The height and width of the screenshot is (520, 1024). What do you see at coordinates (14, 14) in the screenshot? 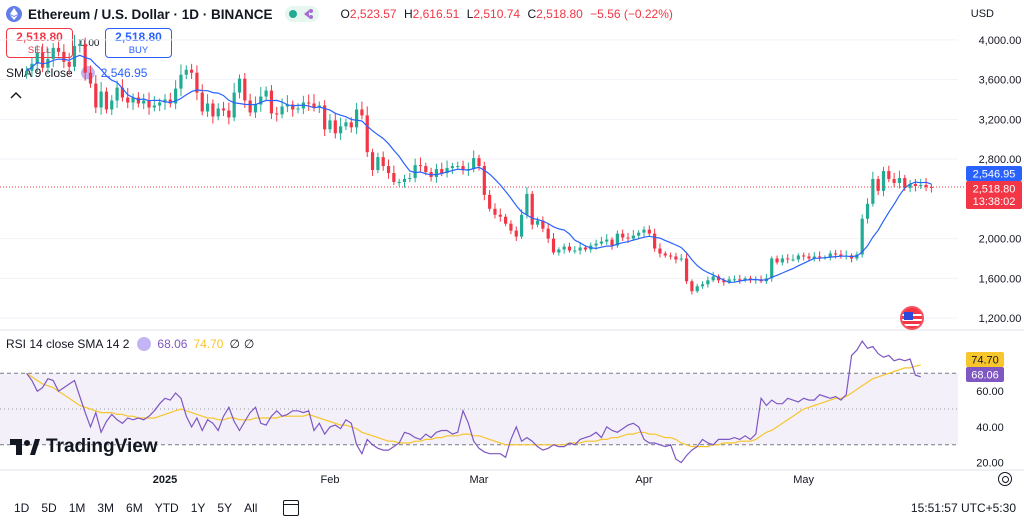
I see `ethereum-logo-icon` at bounding box center [14, 14].